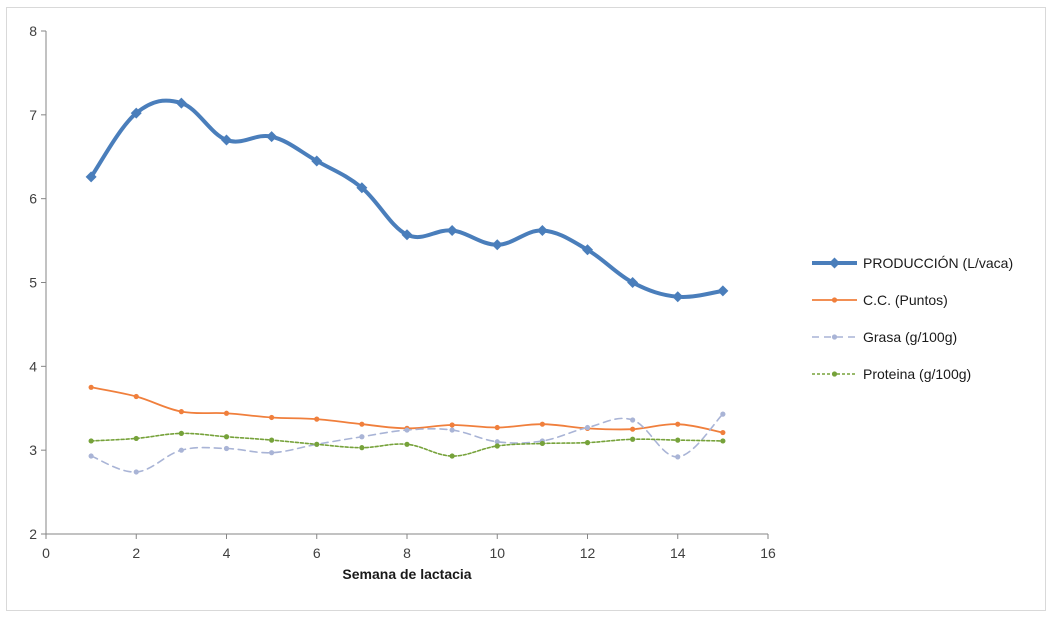 Image resolution: width=1052 pixels, height=618 pixels. Describe the element at coordinates (33, 199) in the screenshot. I see `y-tick-label: 6` at that location.